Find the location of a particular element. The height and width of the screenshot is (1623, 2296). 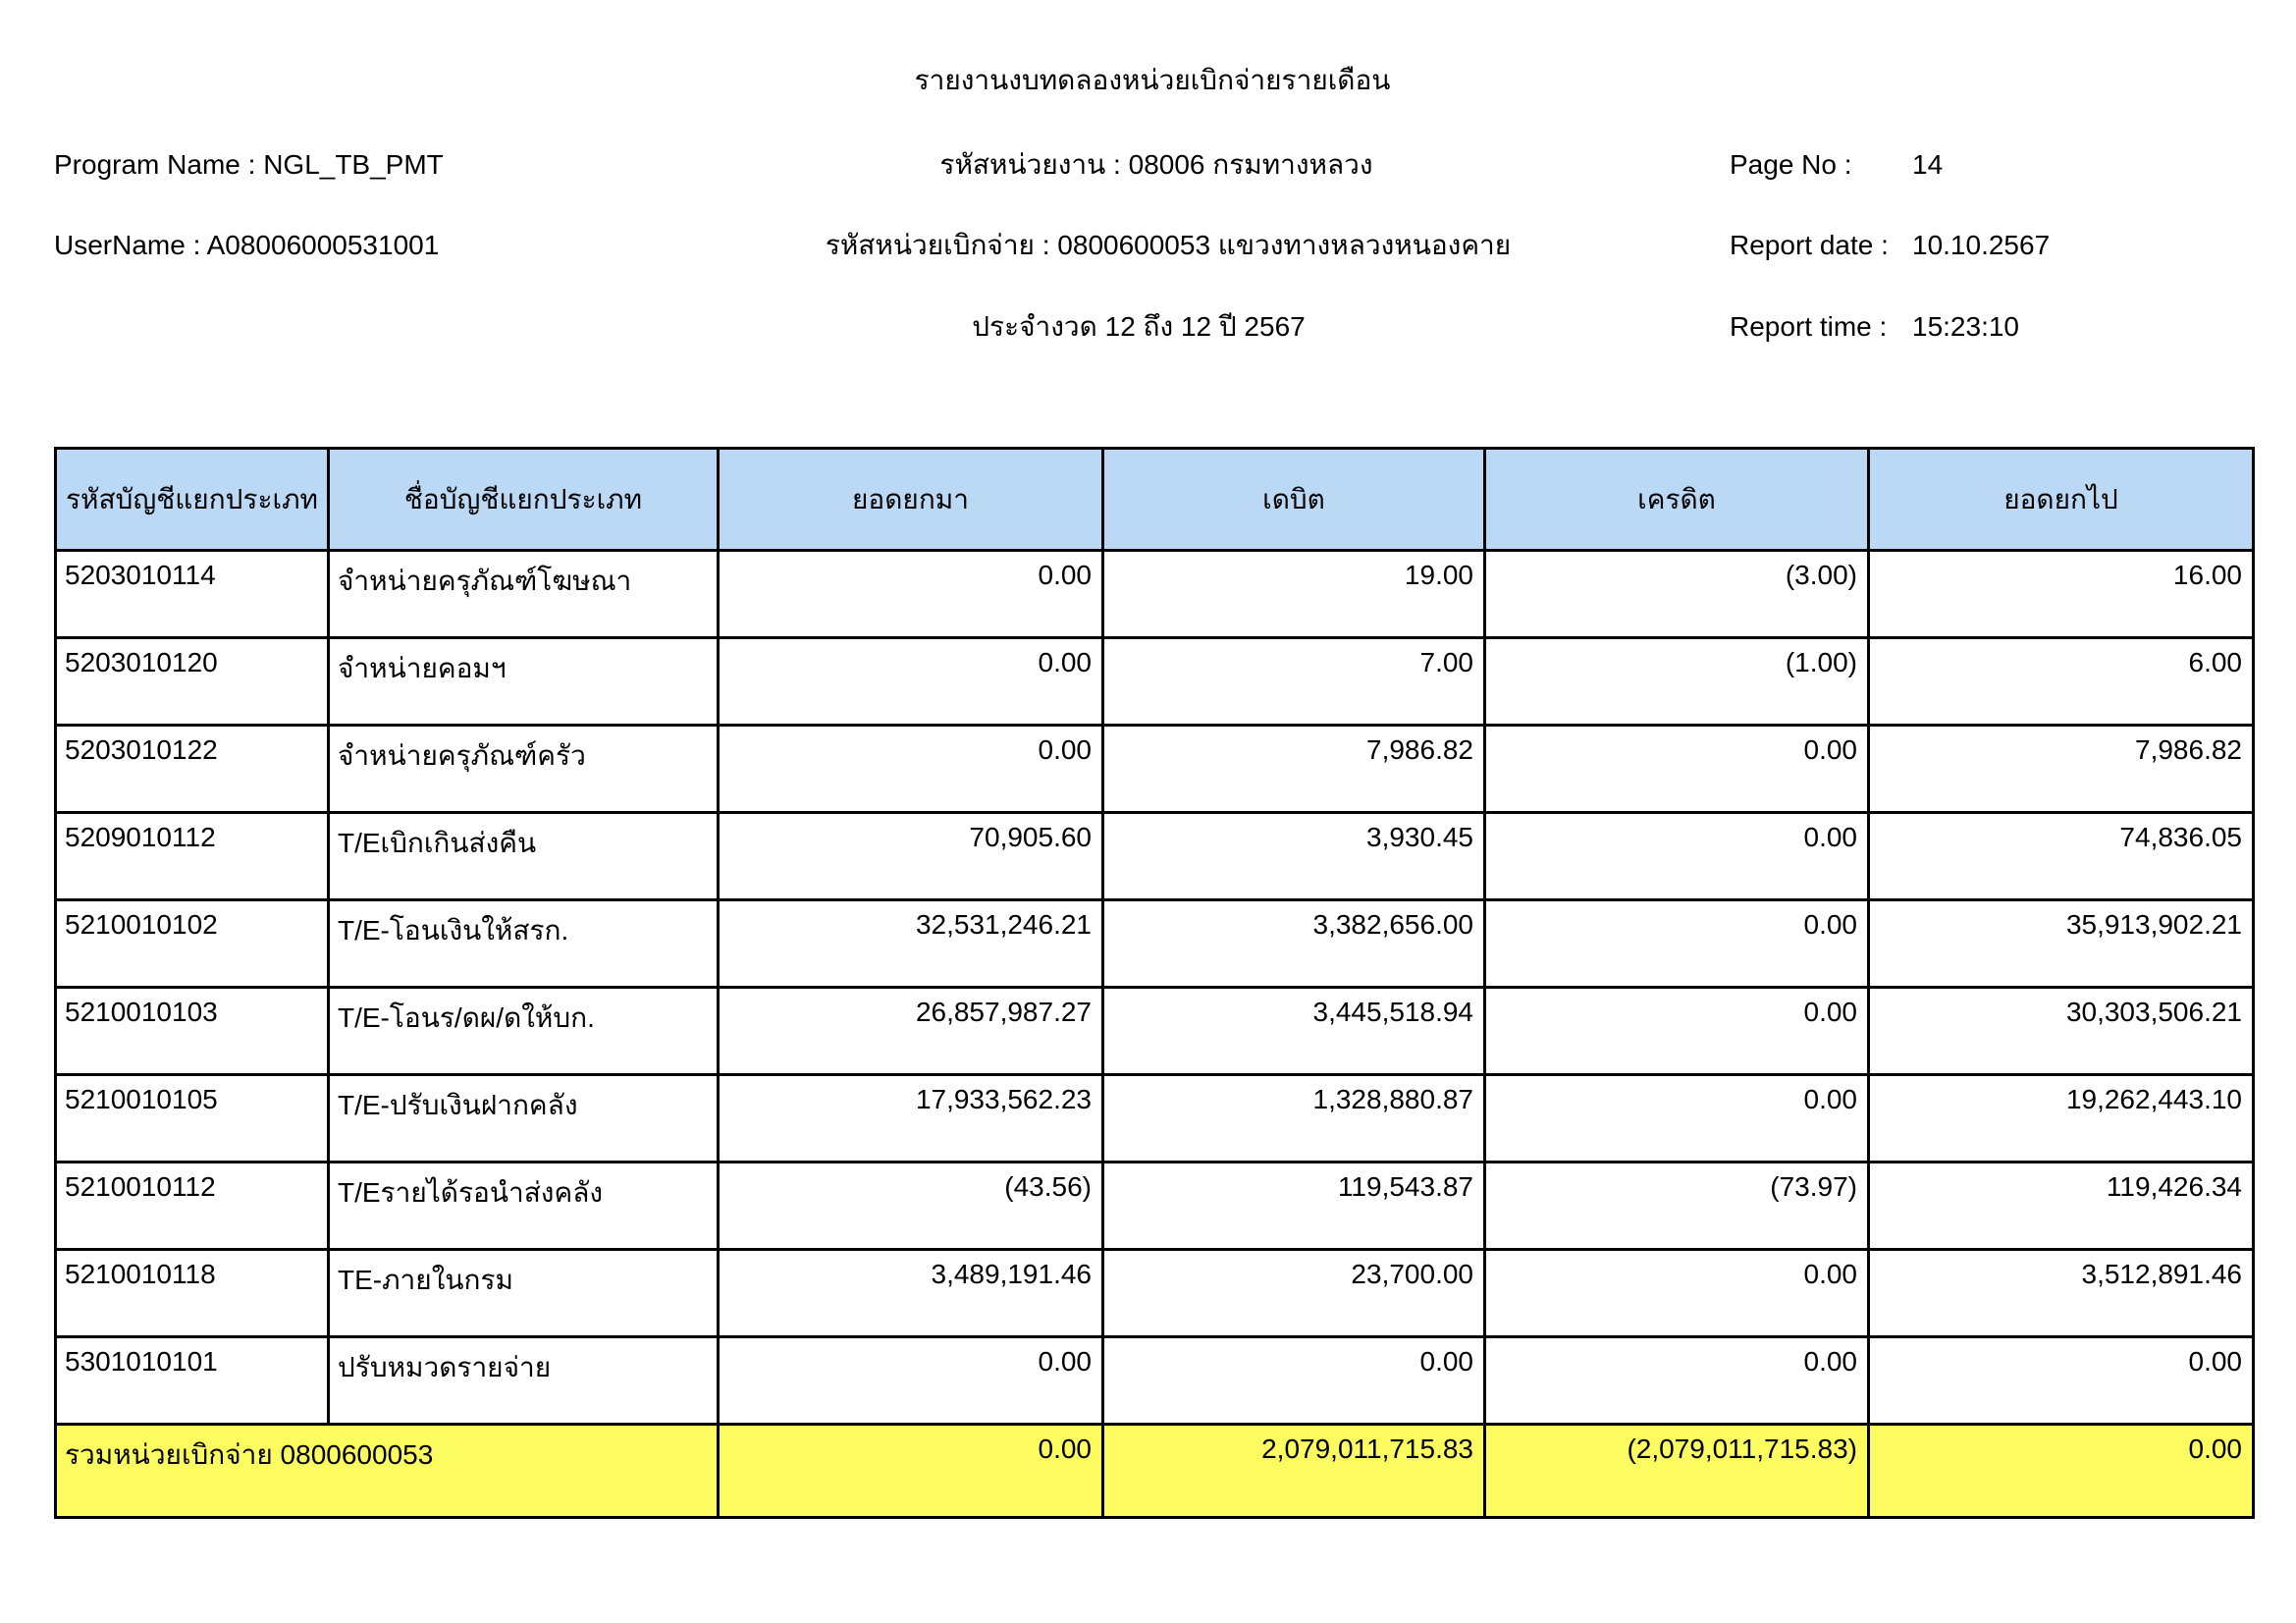

account-name-cell: T/Eเบิกเกินส่งคืน is located at coordinates (523, 856).